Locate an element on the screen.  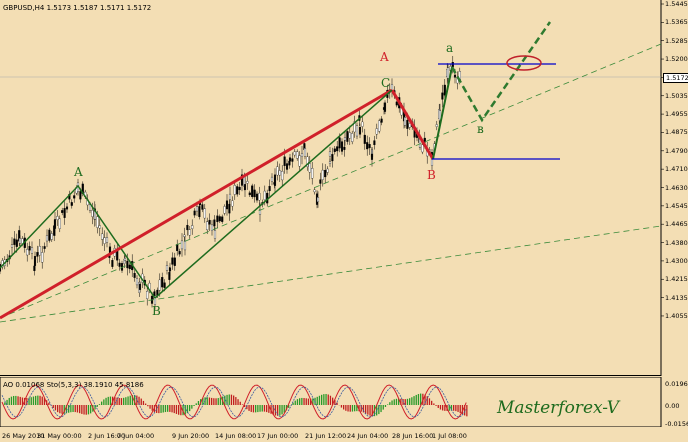
price-axis-label: 1.5285 is located at coordinates (676, 40).